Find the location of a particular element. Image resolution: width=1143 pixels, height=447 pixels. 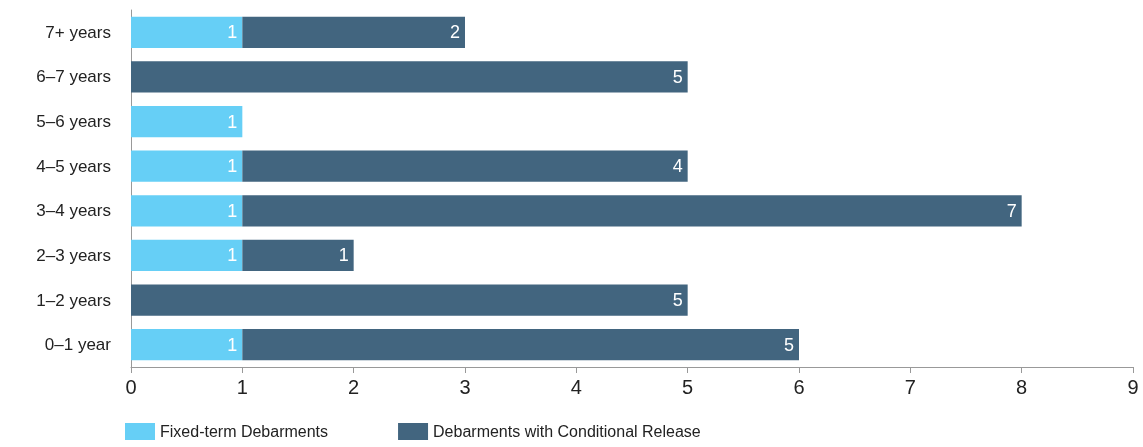

x-tick-label: 9 is located at coordinates (1133, 387).